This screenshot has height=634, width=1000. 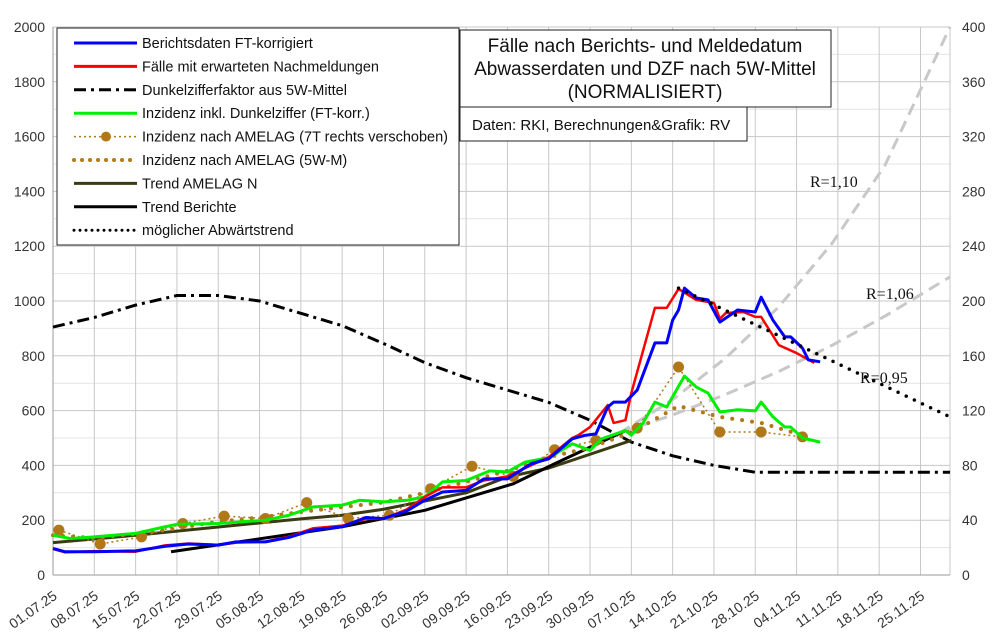 What do you see at coordinates (645, 46) in the screenshot?
I see `chart-title-line-1: Fälle nach Berichts- und Meldedatum` at bounding box center [645, 46].